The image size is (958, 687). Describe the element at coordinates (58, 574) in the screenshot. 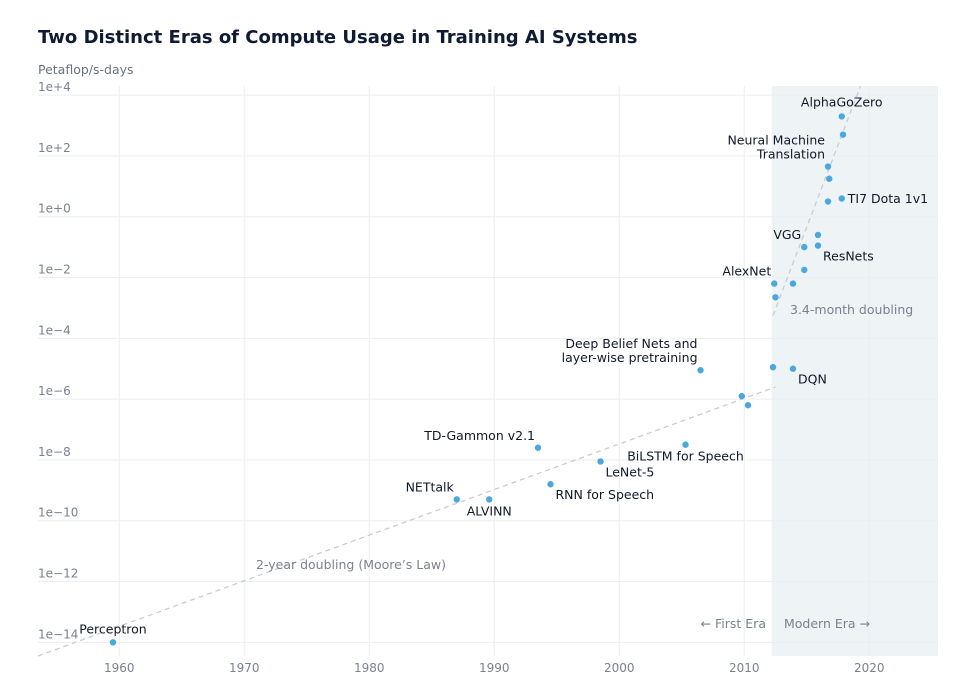

I see `y-tick-label: 1e−12` at that location.